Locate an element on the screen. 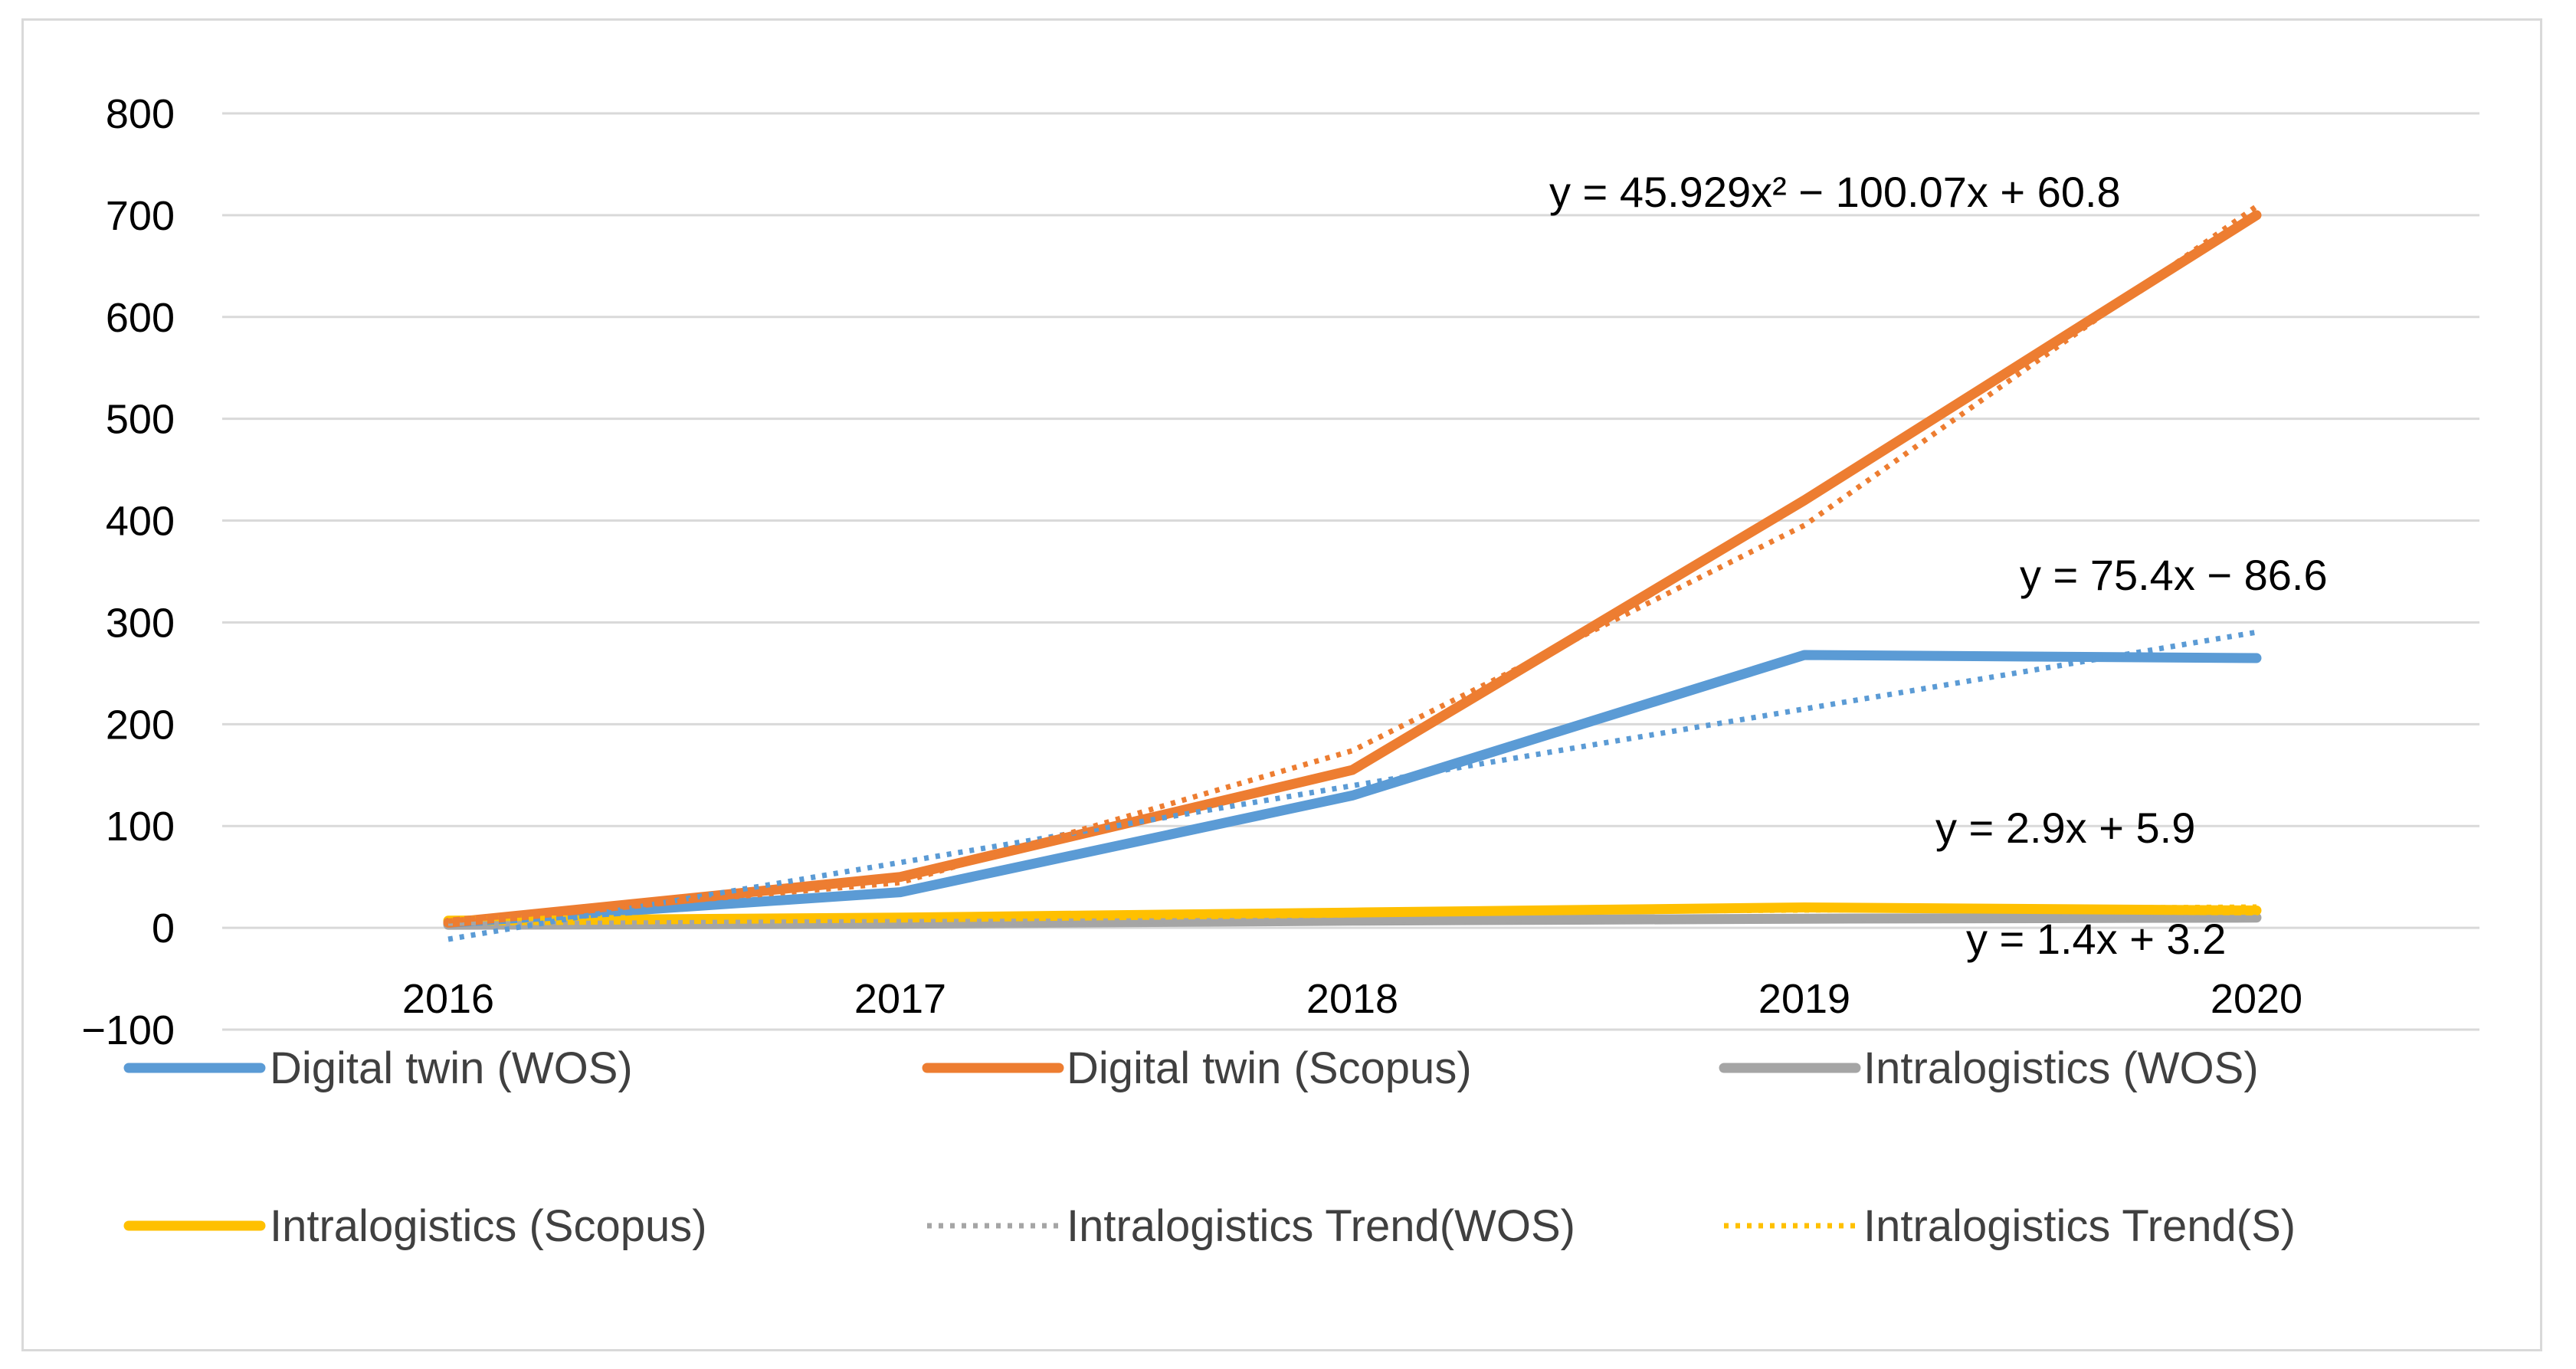 The image size is (2576, 1369). y-tick-label: 600 is located at coordinates (140, 318).